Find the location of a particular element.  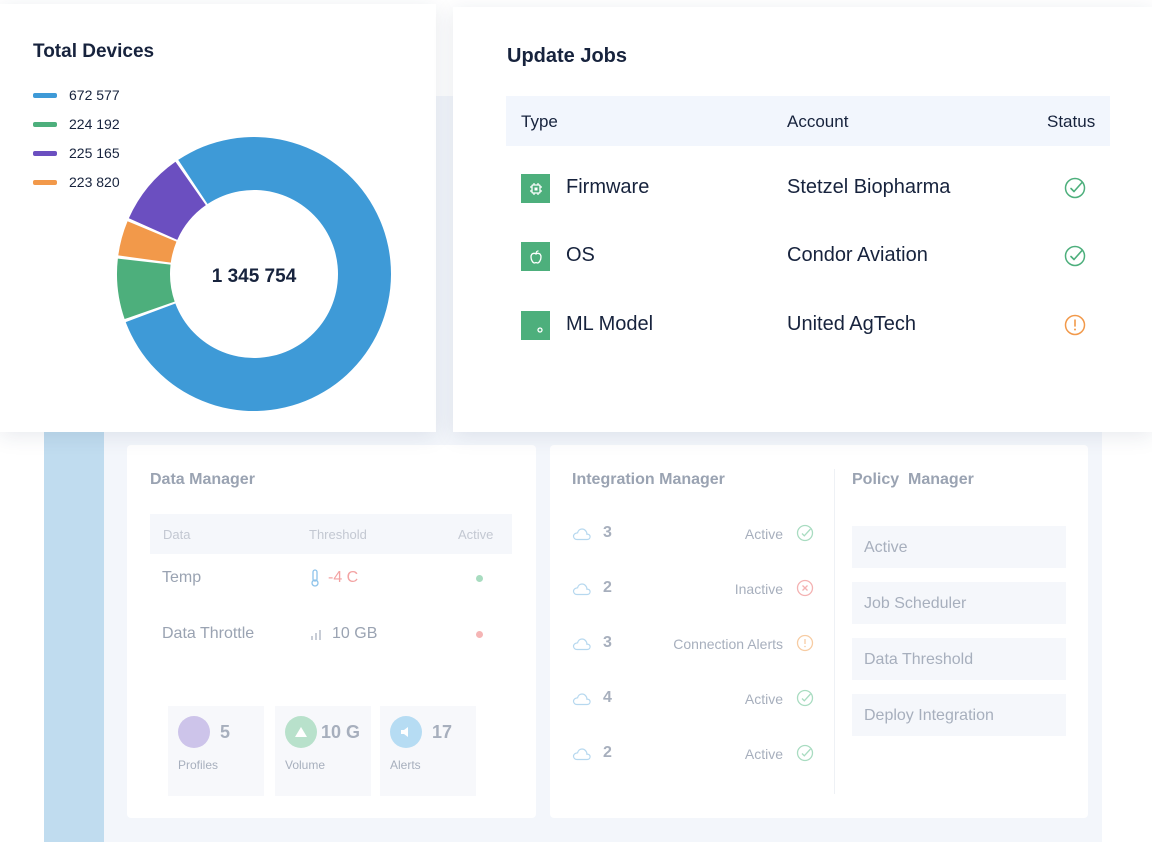

divider is located at coordinates (834, 631).